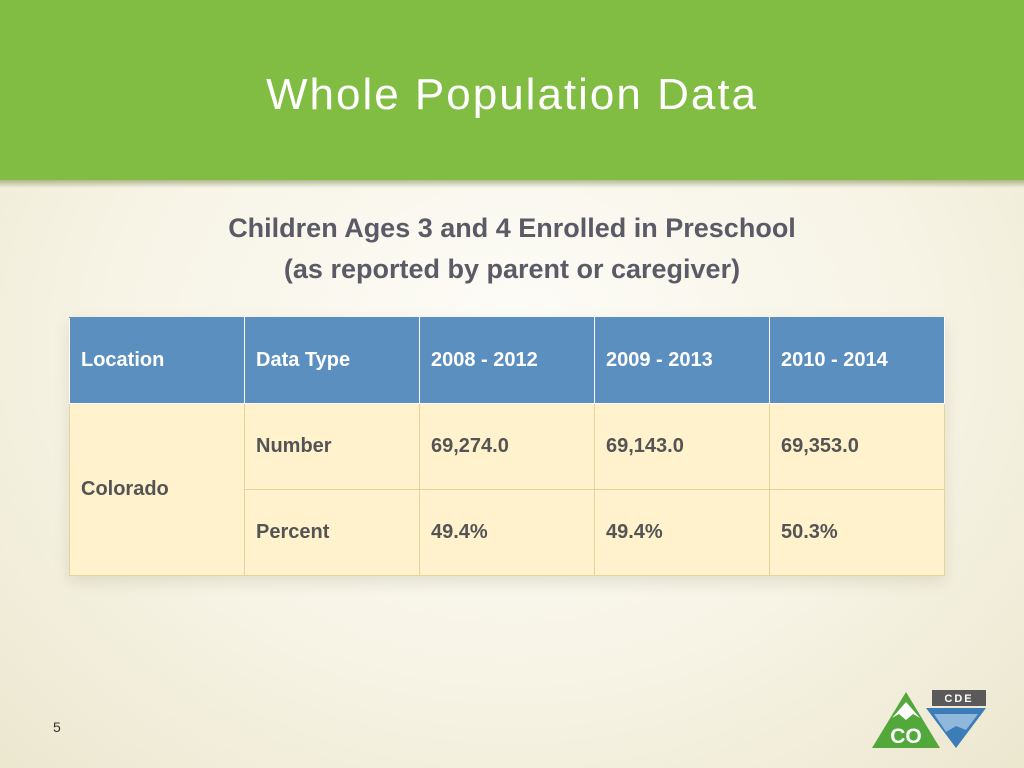  Describe the element at coordinates (332, 532) in the screenshot. I see `data-type-cell: Percent` at that location.